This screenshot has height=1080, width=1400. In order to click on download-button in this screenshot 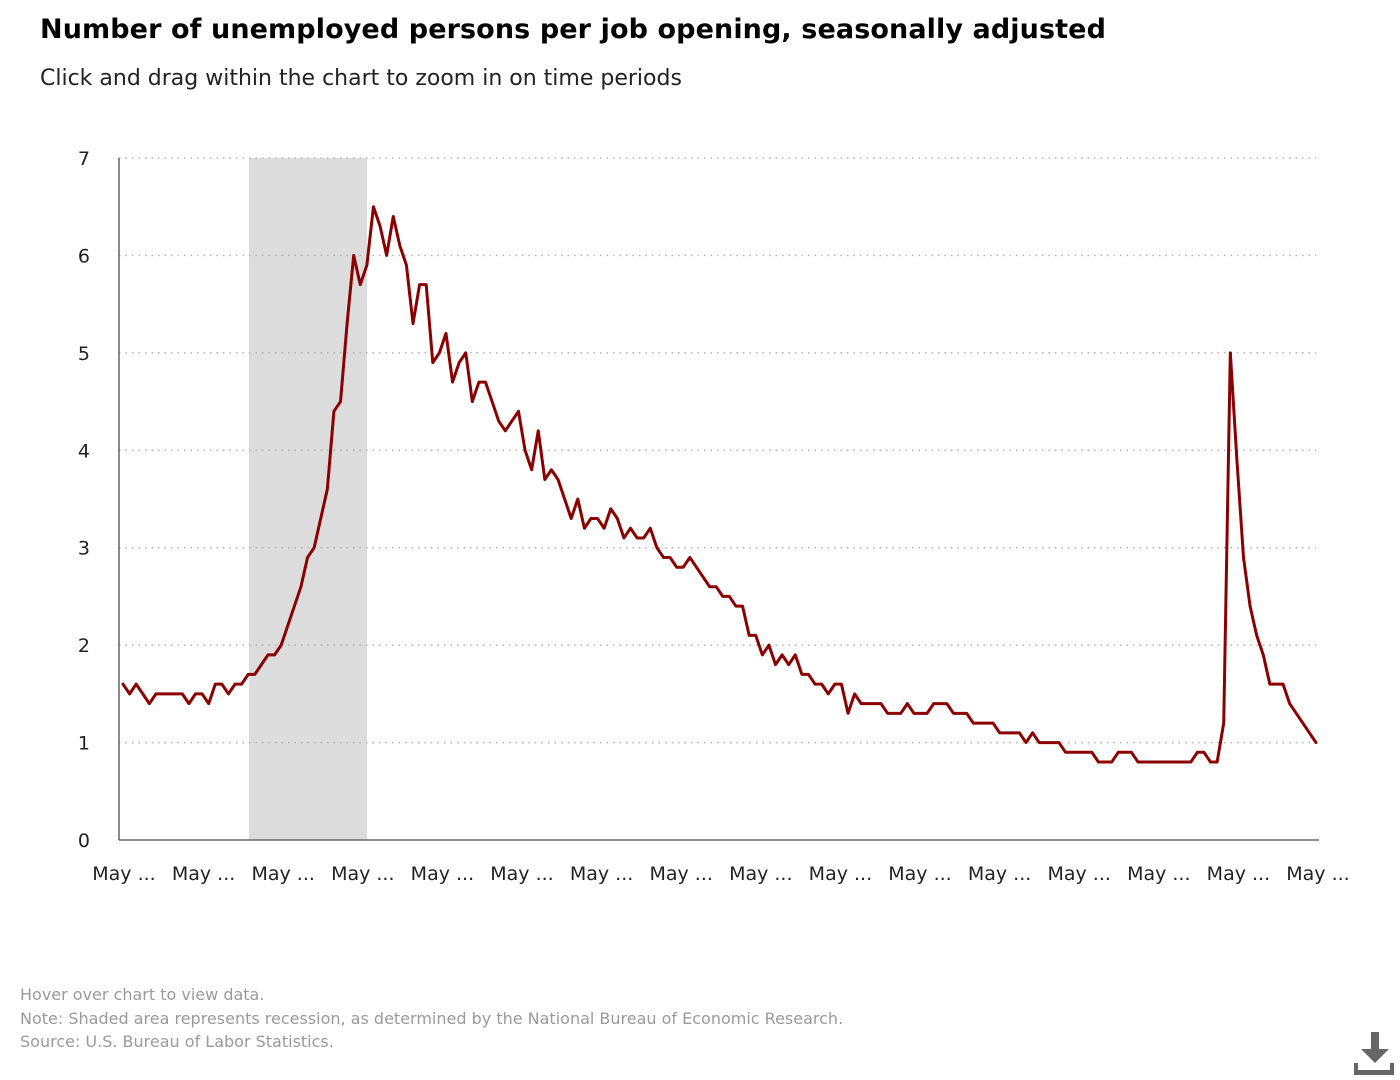, I will do `click(1374, 1053)`.